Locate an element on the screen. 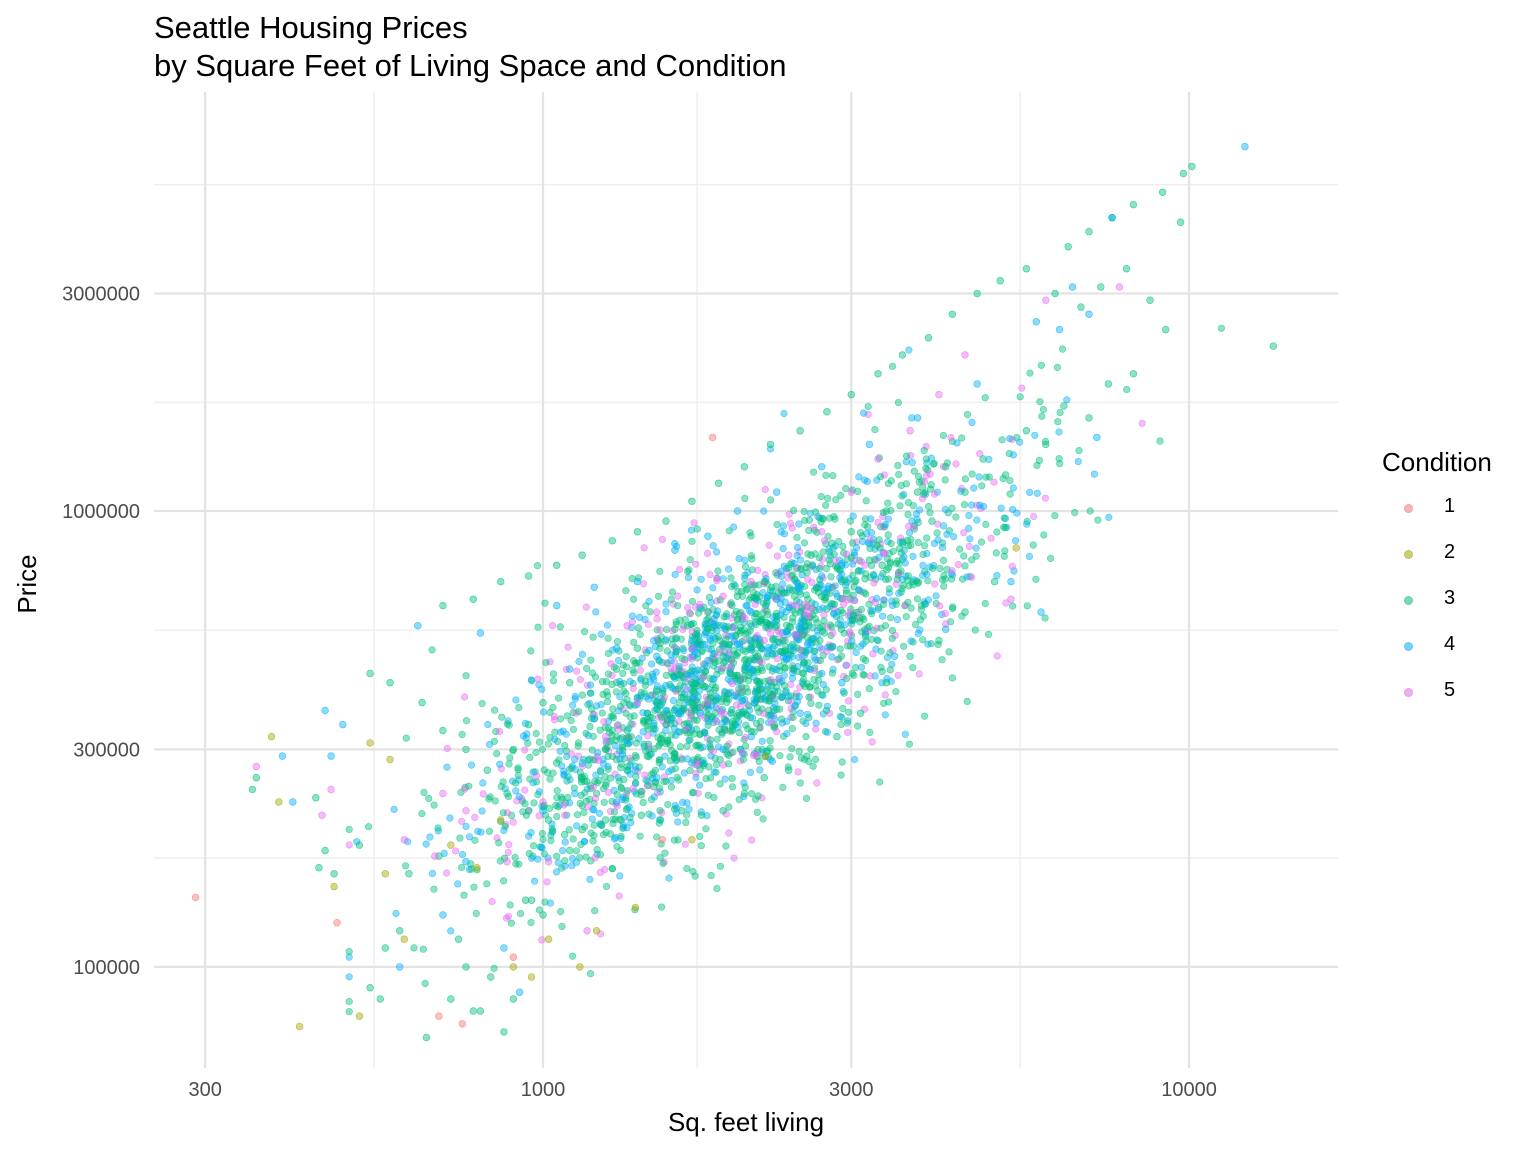 The height and width of the screenshot is (1152, 1536). x-axis-ticks: 300 1000 3000 10000 is located at coordinates (702, 1090).